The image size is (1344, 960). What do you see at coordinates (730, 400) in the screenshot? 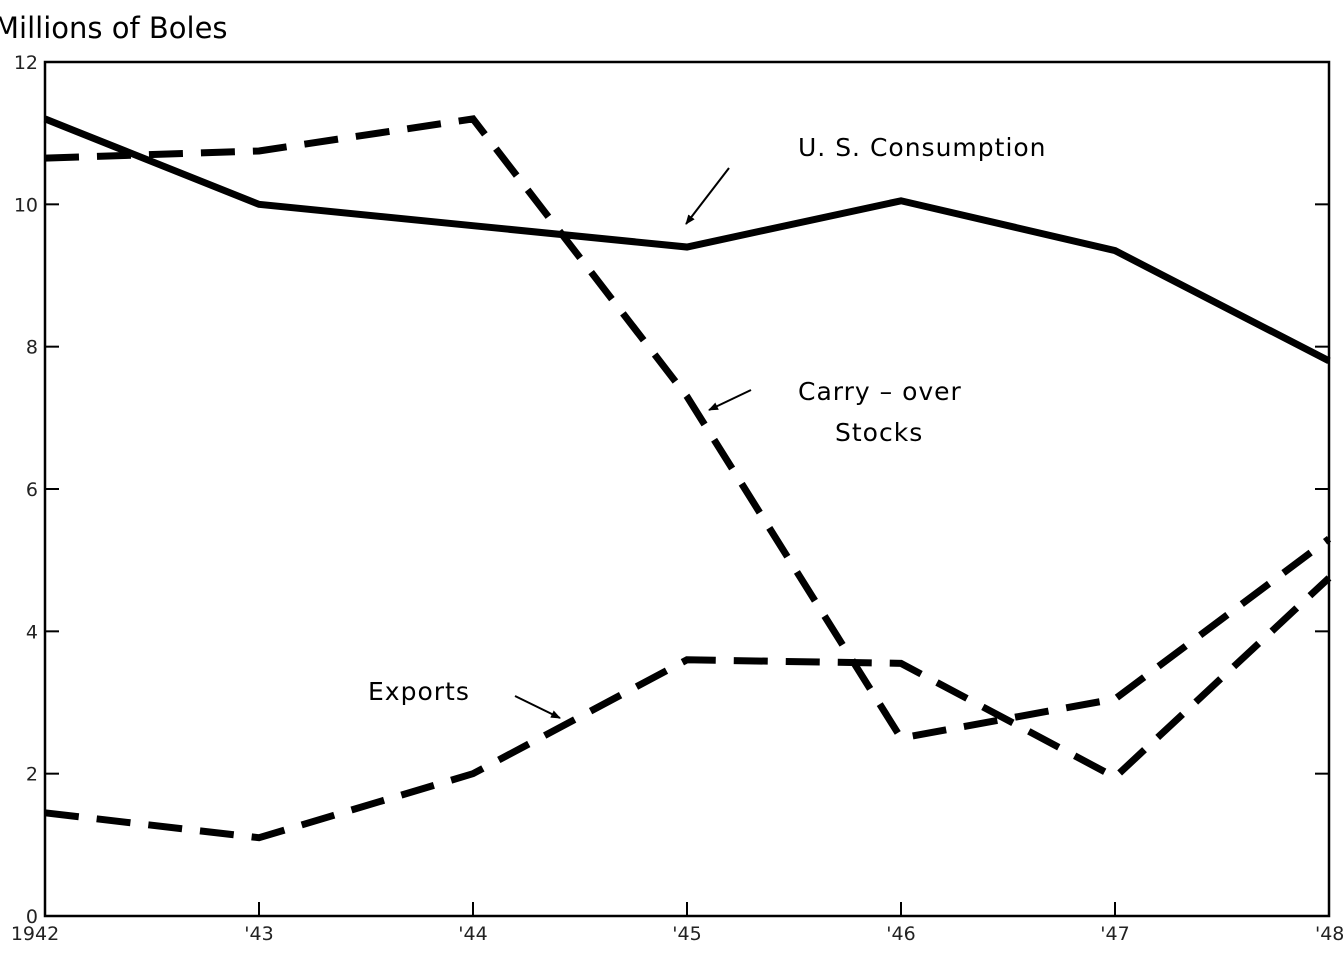
I see `annotation-arrow-carryover` at bounding box center [730, 400].